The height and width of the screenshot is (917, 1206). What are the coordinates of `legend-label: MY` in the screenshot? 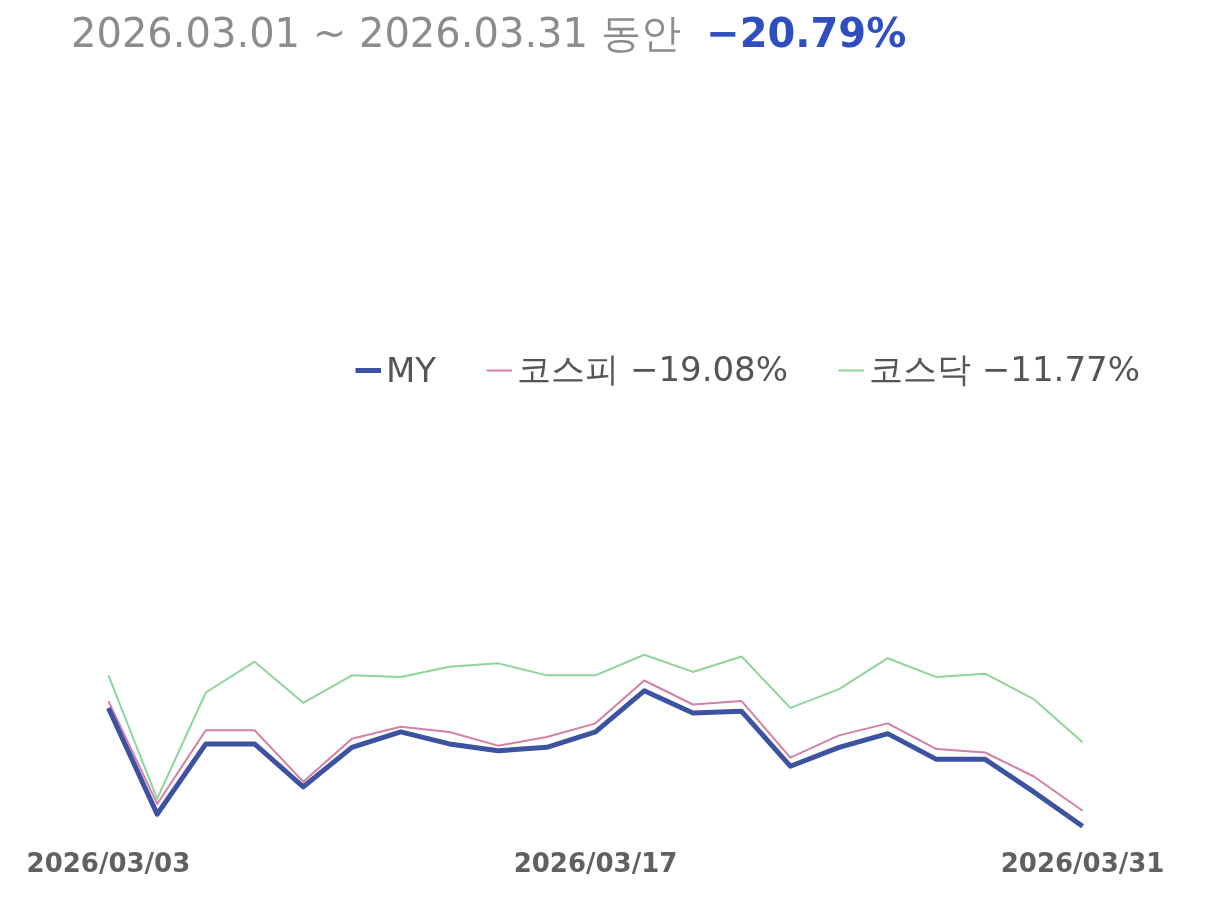 It's located at (411, 370).